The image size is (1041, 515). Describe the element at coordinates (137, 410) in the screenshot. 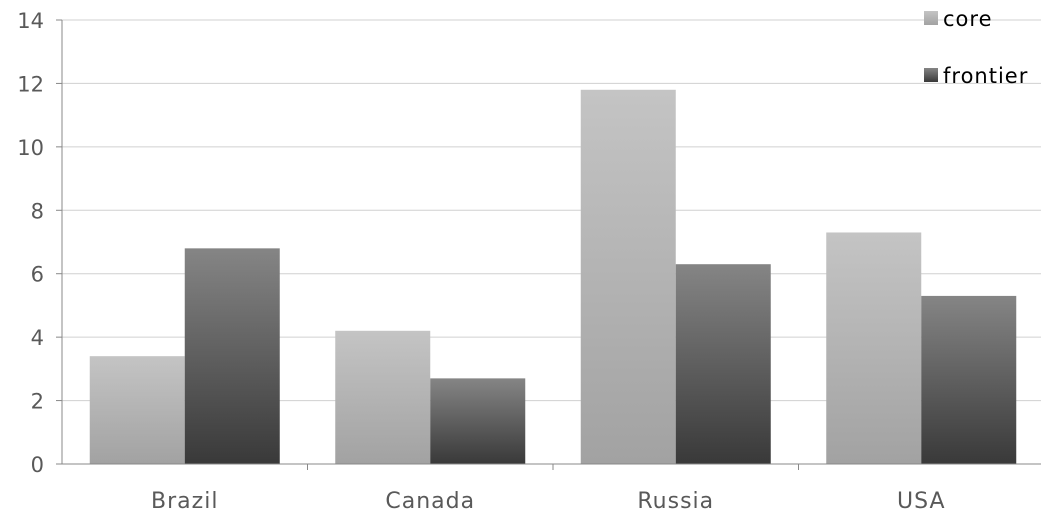

I see `bar-core-brazil` at that location.